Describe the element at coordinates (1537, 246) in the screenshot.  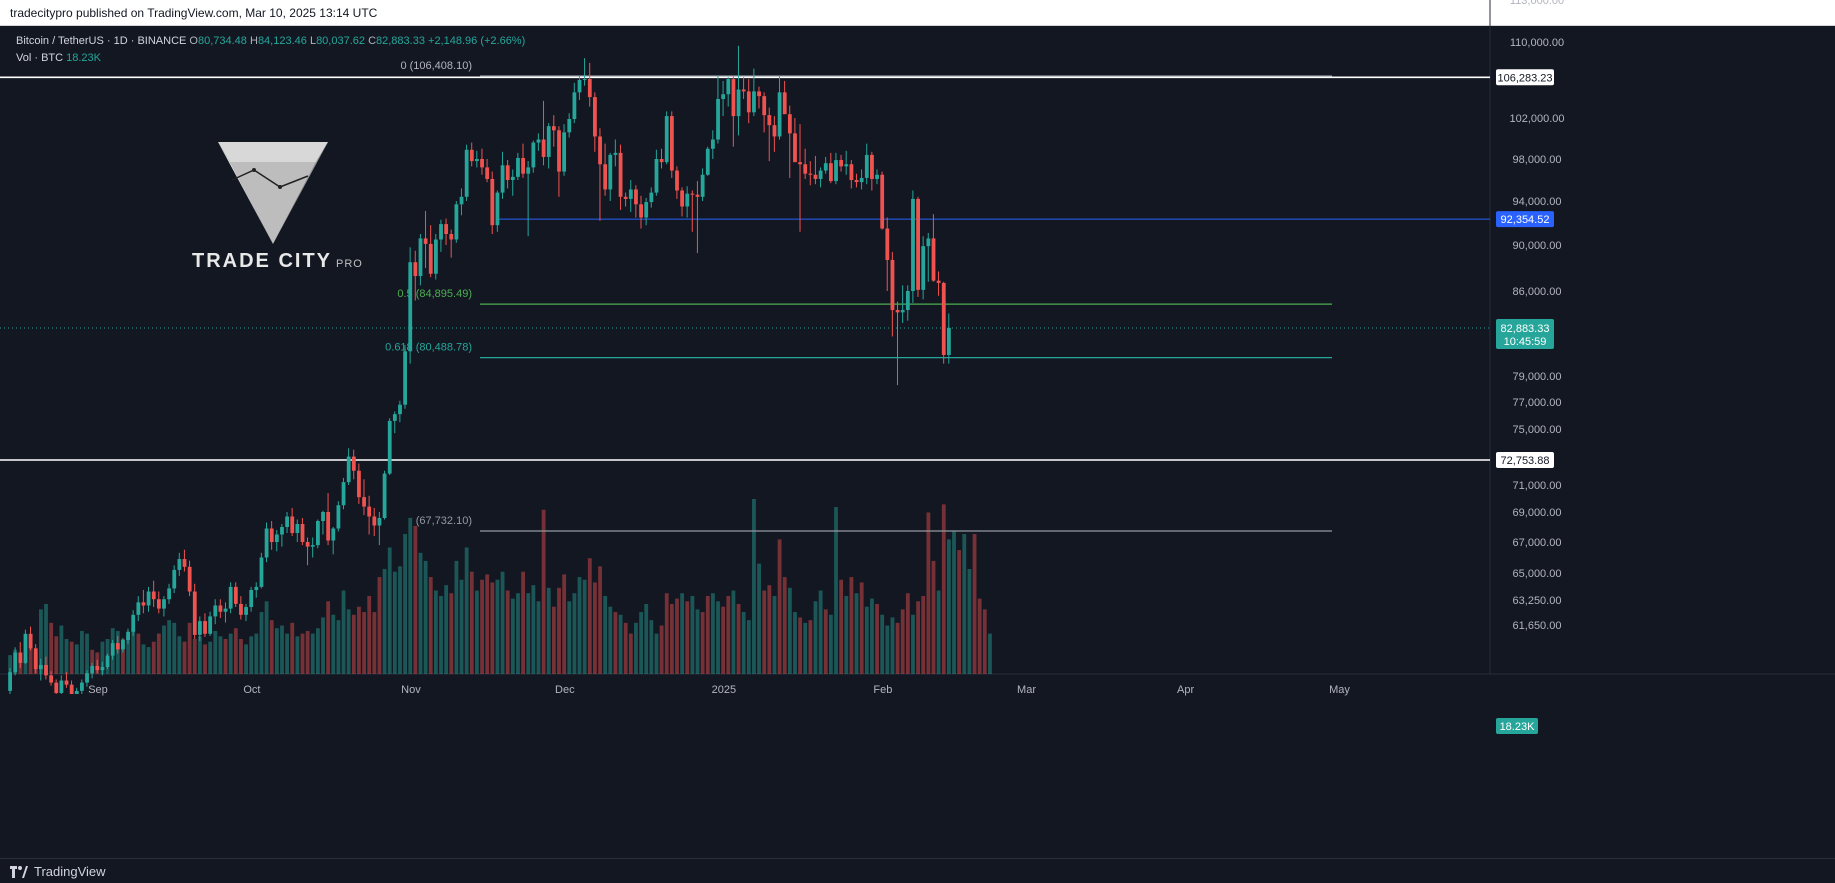
I see `y-tick-label: 90,000.00` at that location.